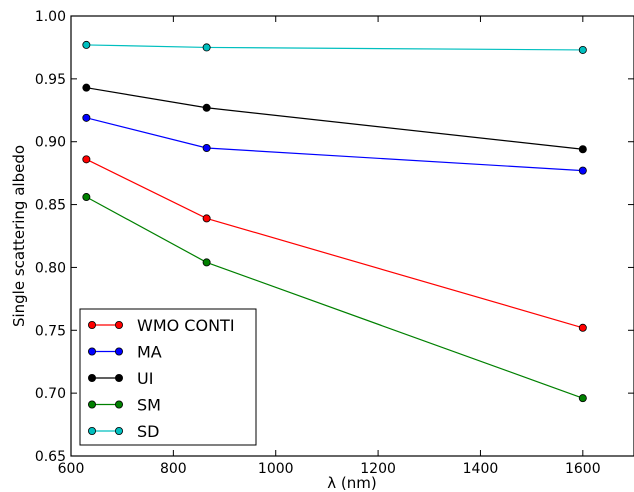  Describe the element at coordinates (71, 469) in the screenshot. I see `x-tick-label: 600` at that location.